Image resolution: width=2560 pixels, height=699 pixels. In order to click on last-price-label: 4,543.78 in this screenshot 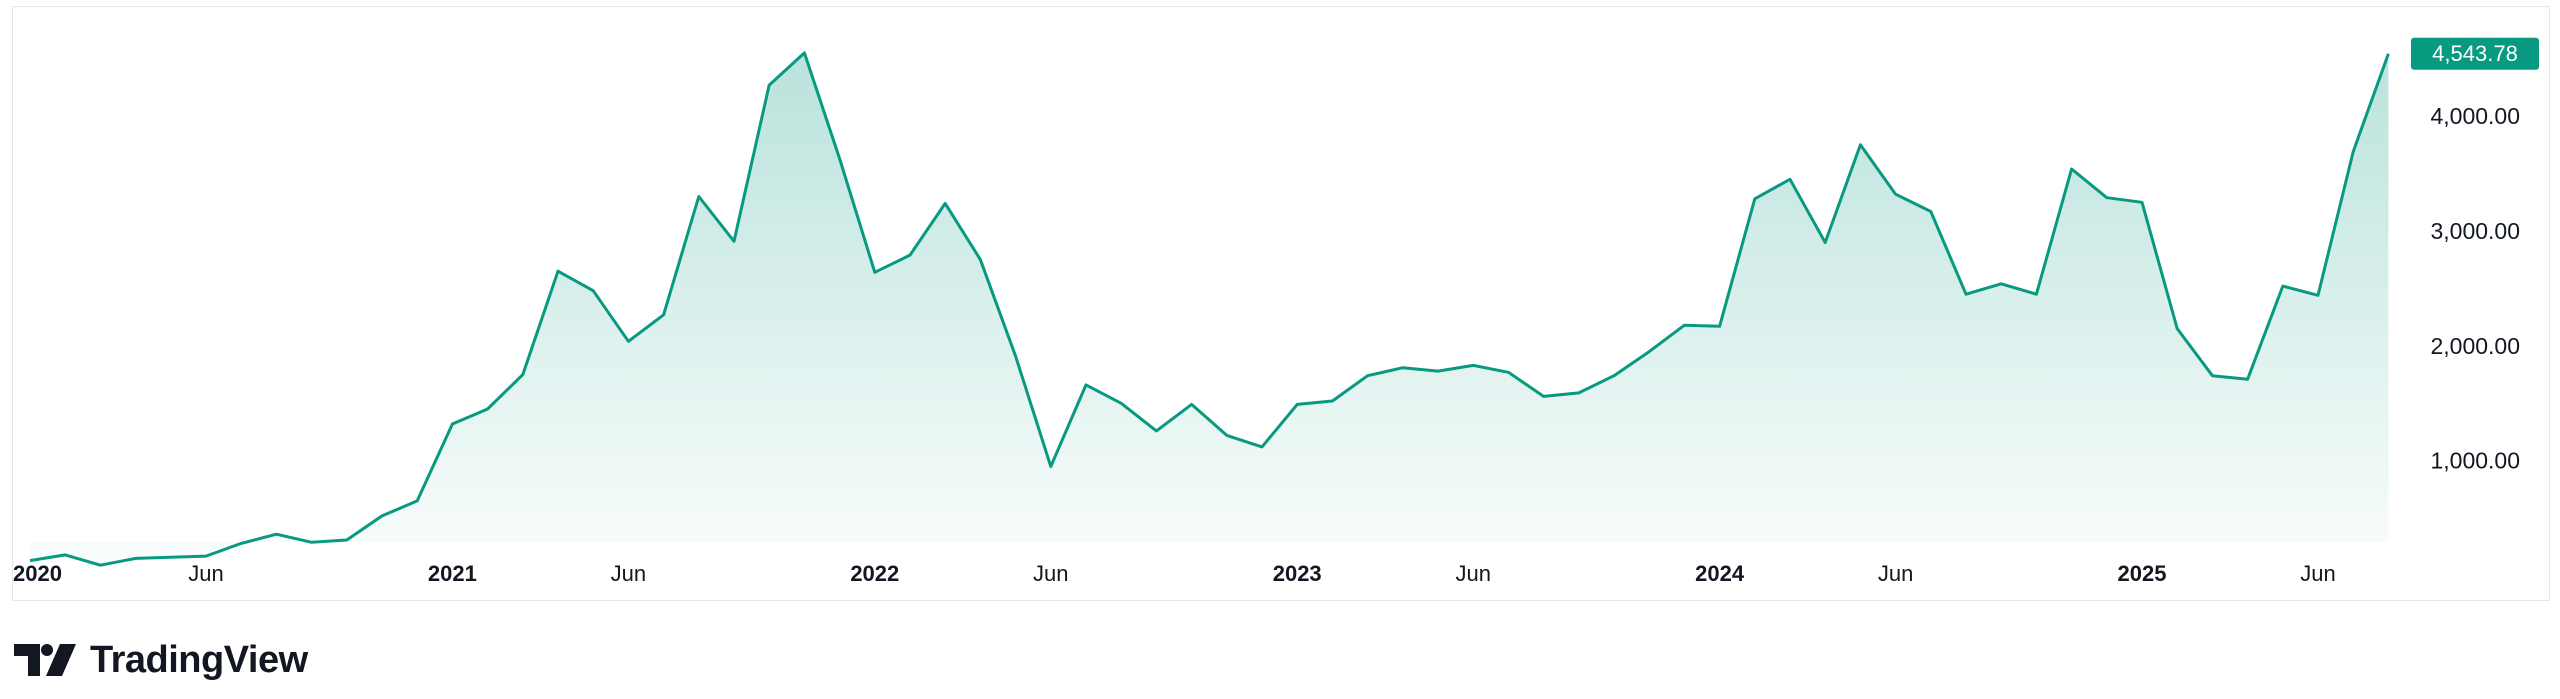, I will do `click(2475, 53)`.